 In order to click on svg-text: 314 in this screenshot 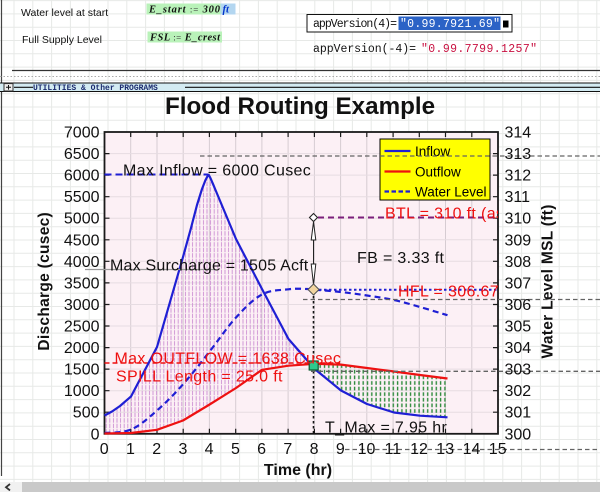, I will do `click(518, 133)`.